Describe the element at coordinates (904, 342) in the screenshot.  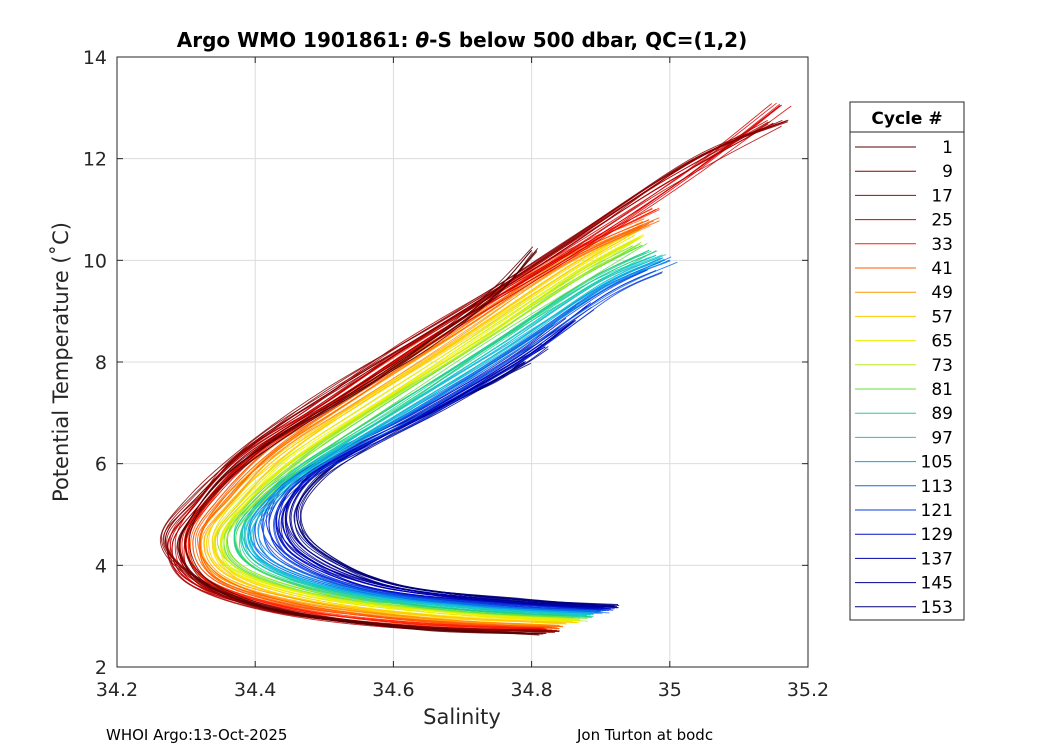
I see `legend-entry-65: 65` at that location.